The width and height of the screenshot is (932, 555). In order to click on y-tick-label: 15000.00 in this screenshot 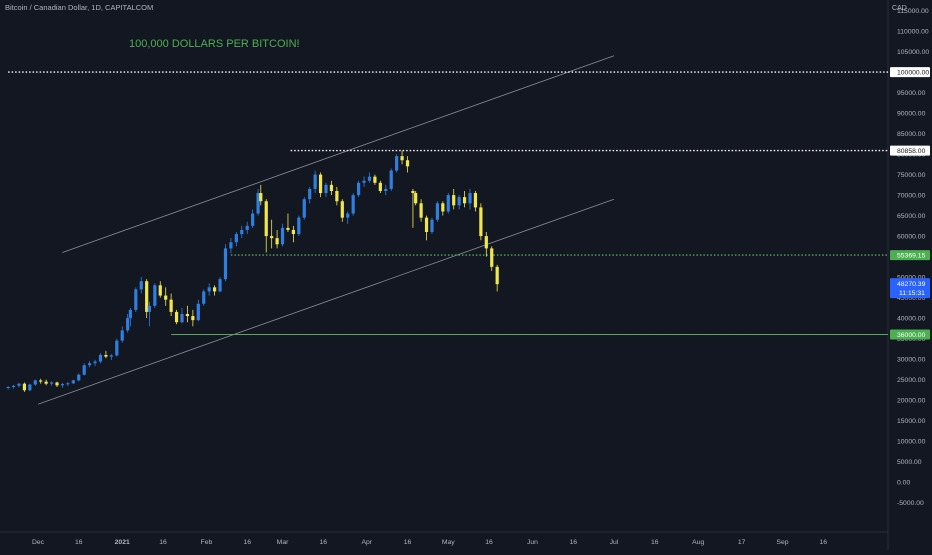, I will do `click(911, 421)`.